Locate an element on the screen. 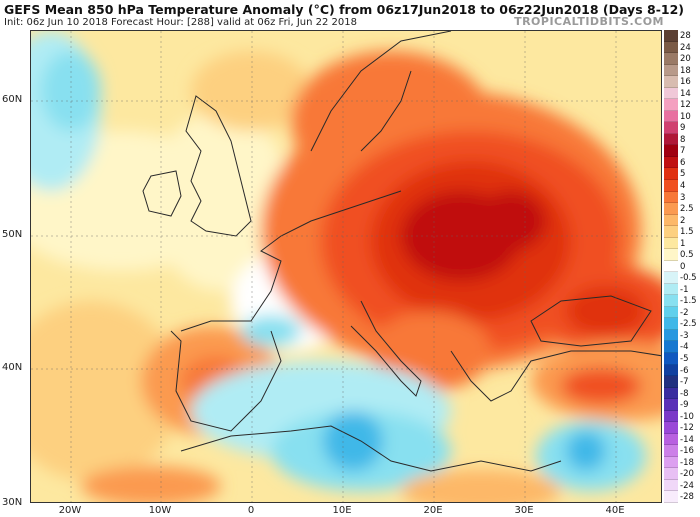  colorbar-step: -3 is located at coordinates (682, 335).